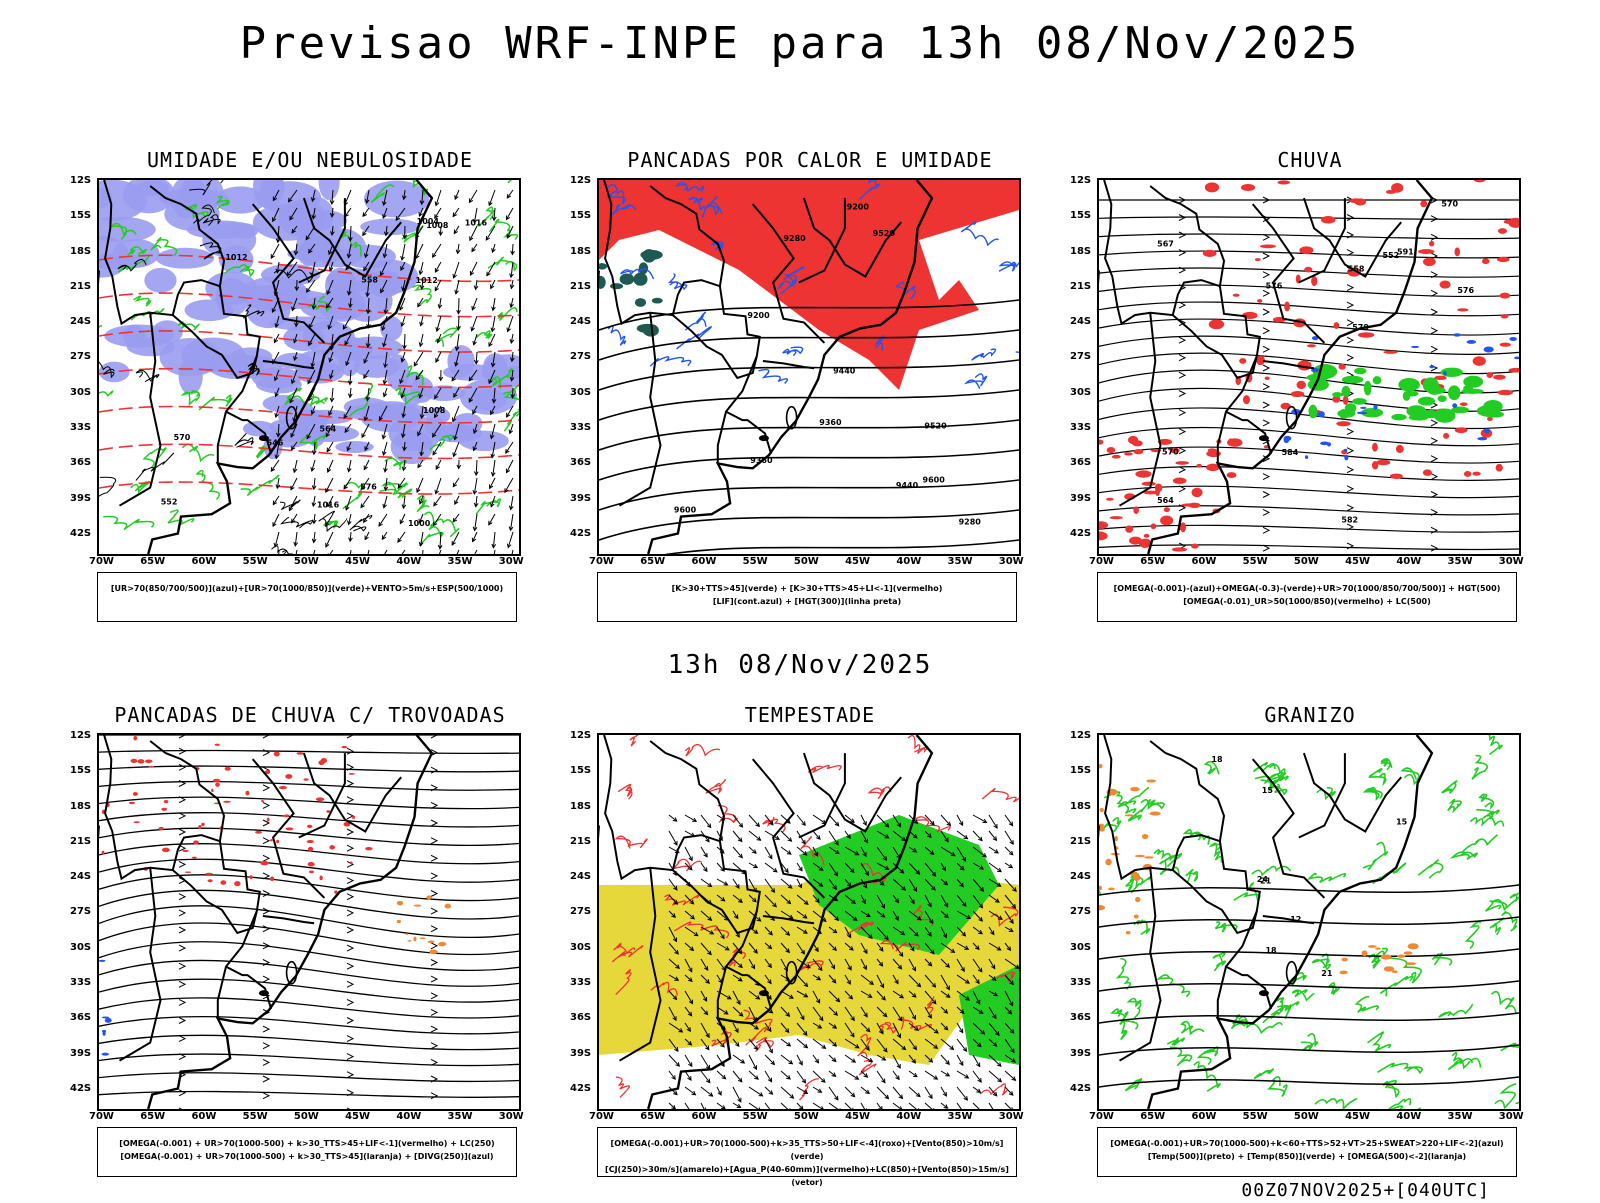 This screenshot has height=1203, width=1600. What do you see at coordinates (511, 561) in the screenshot?
I see `lon-tick-label: 30W` at bounding box center [511, 561].